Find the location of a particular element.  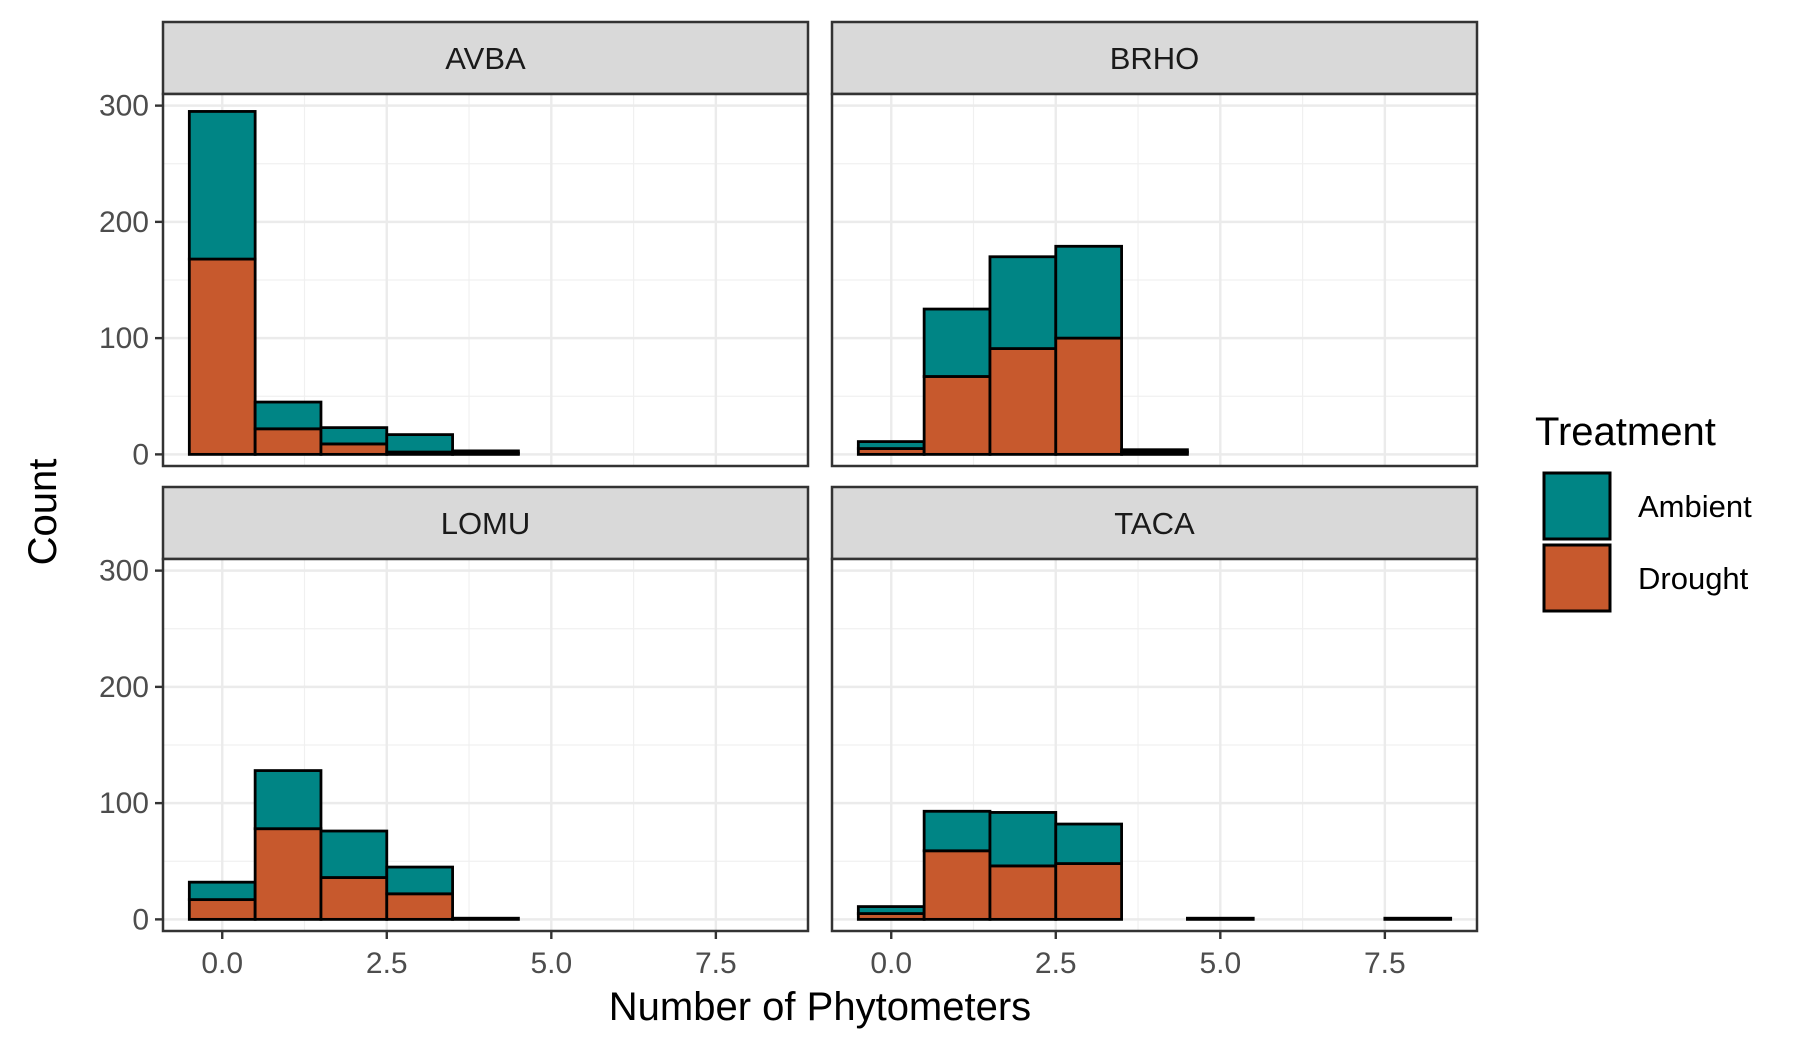

legend-key-drought is located at coordinates (1577, 578).